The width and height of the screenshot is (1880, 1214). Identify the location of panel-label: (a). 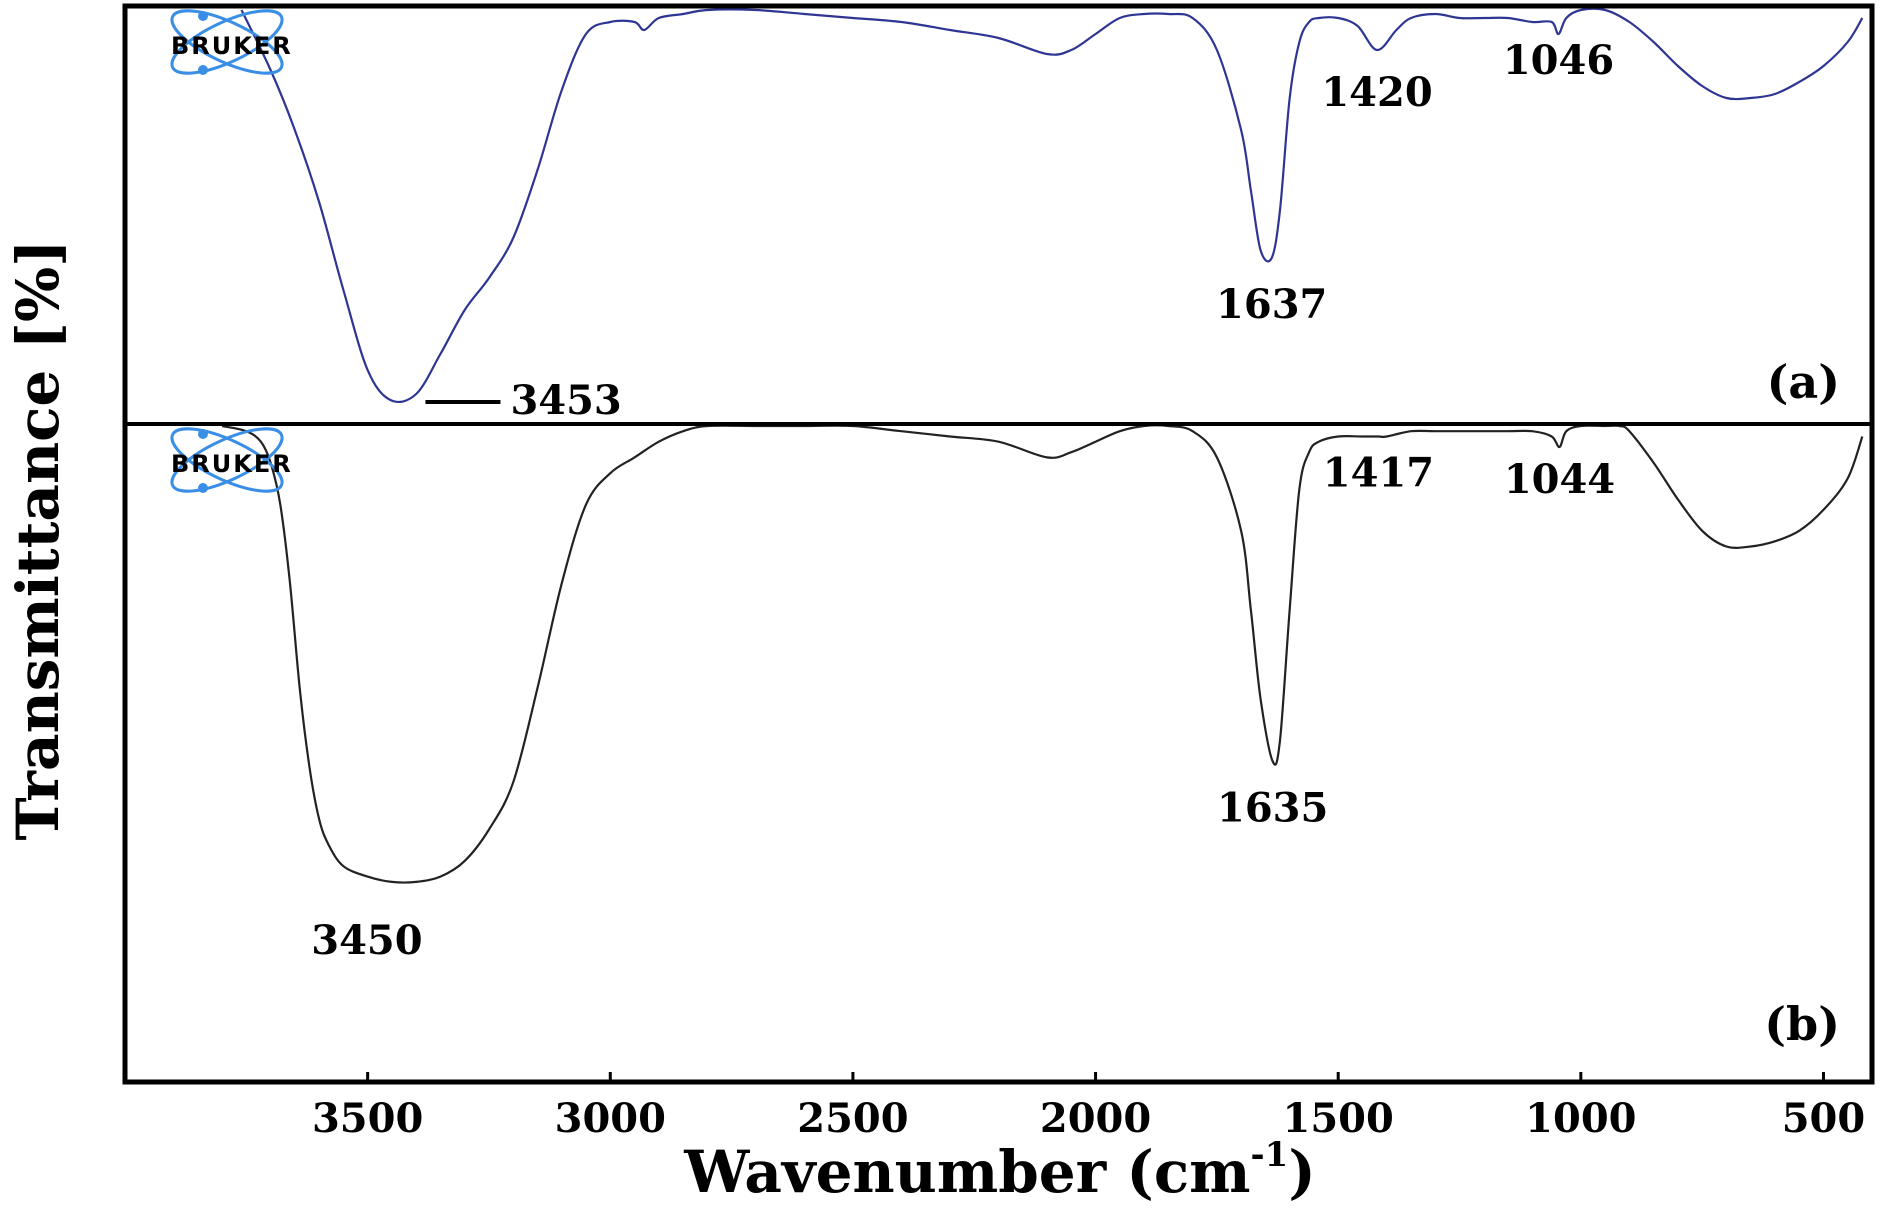
(1803, 382).